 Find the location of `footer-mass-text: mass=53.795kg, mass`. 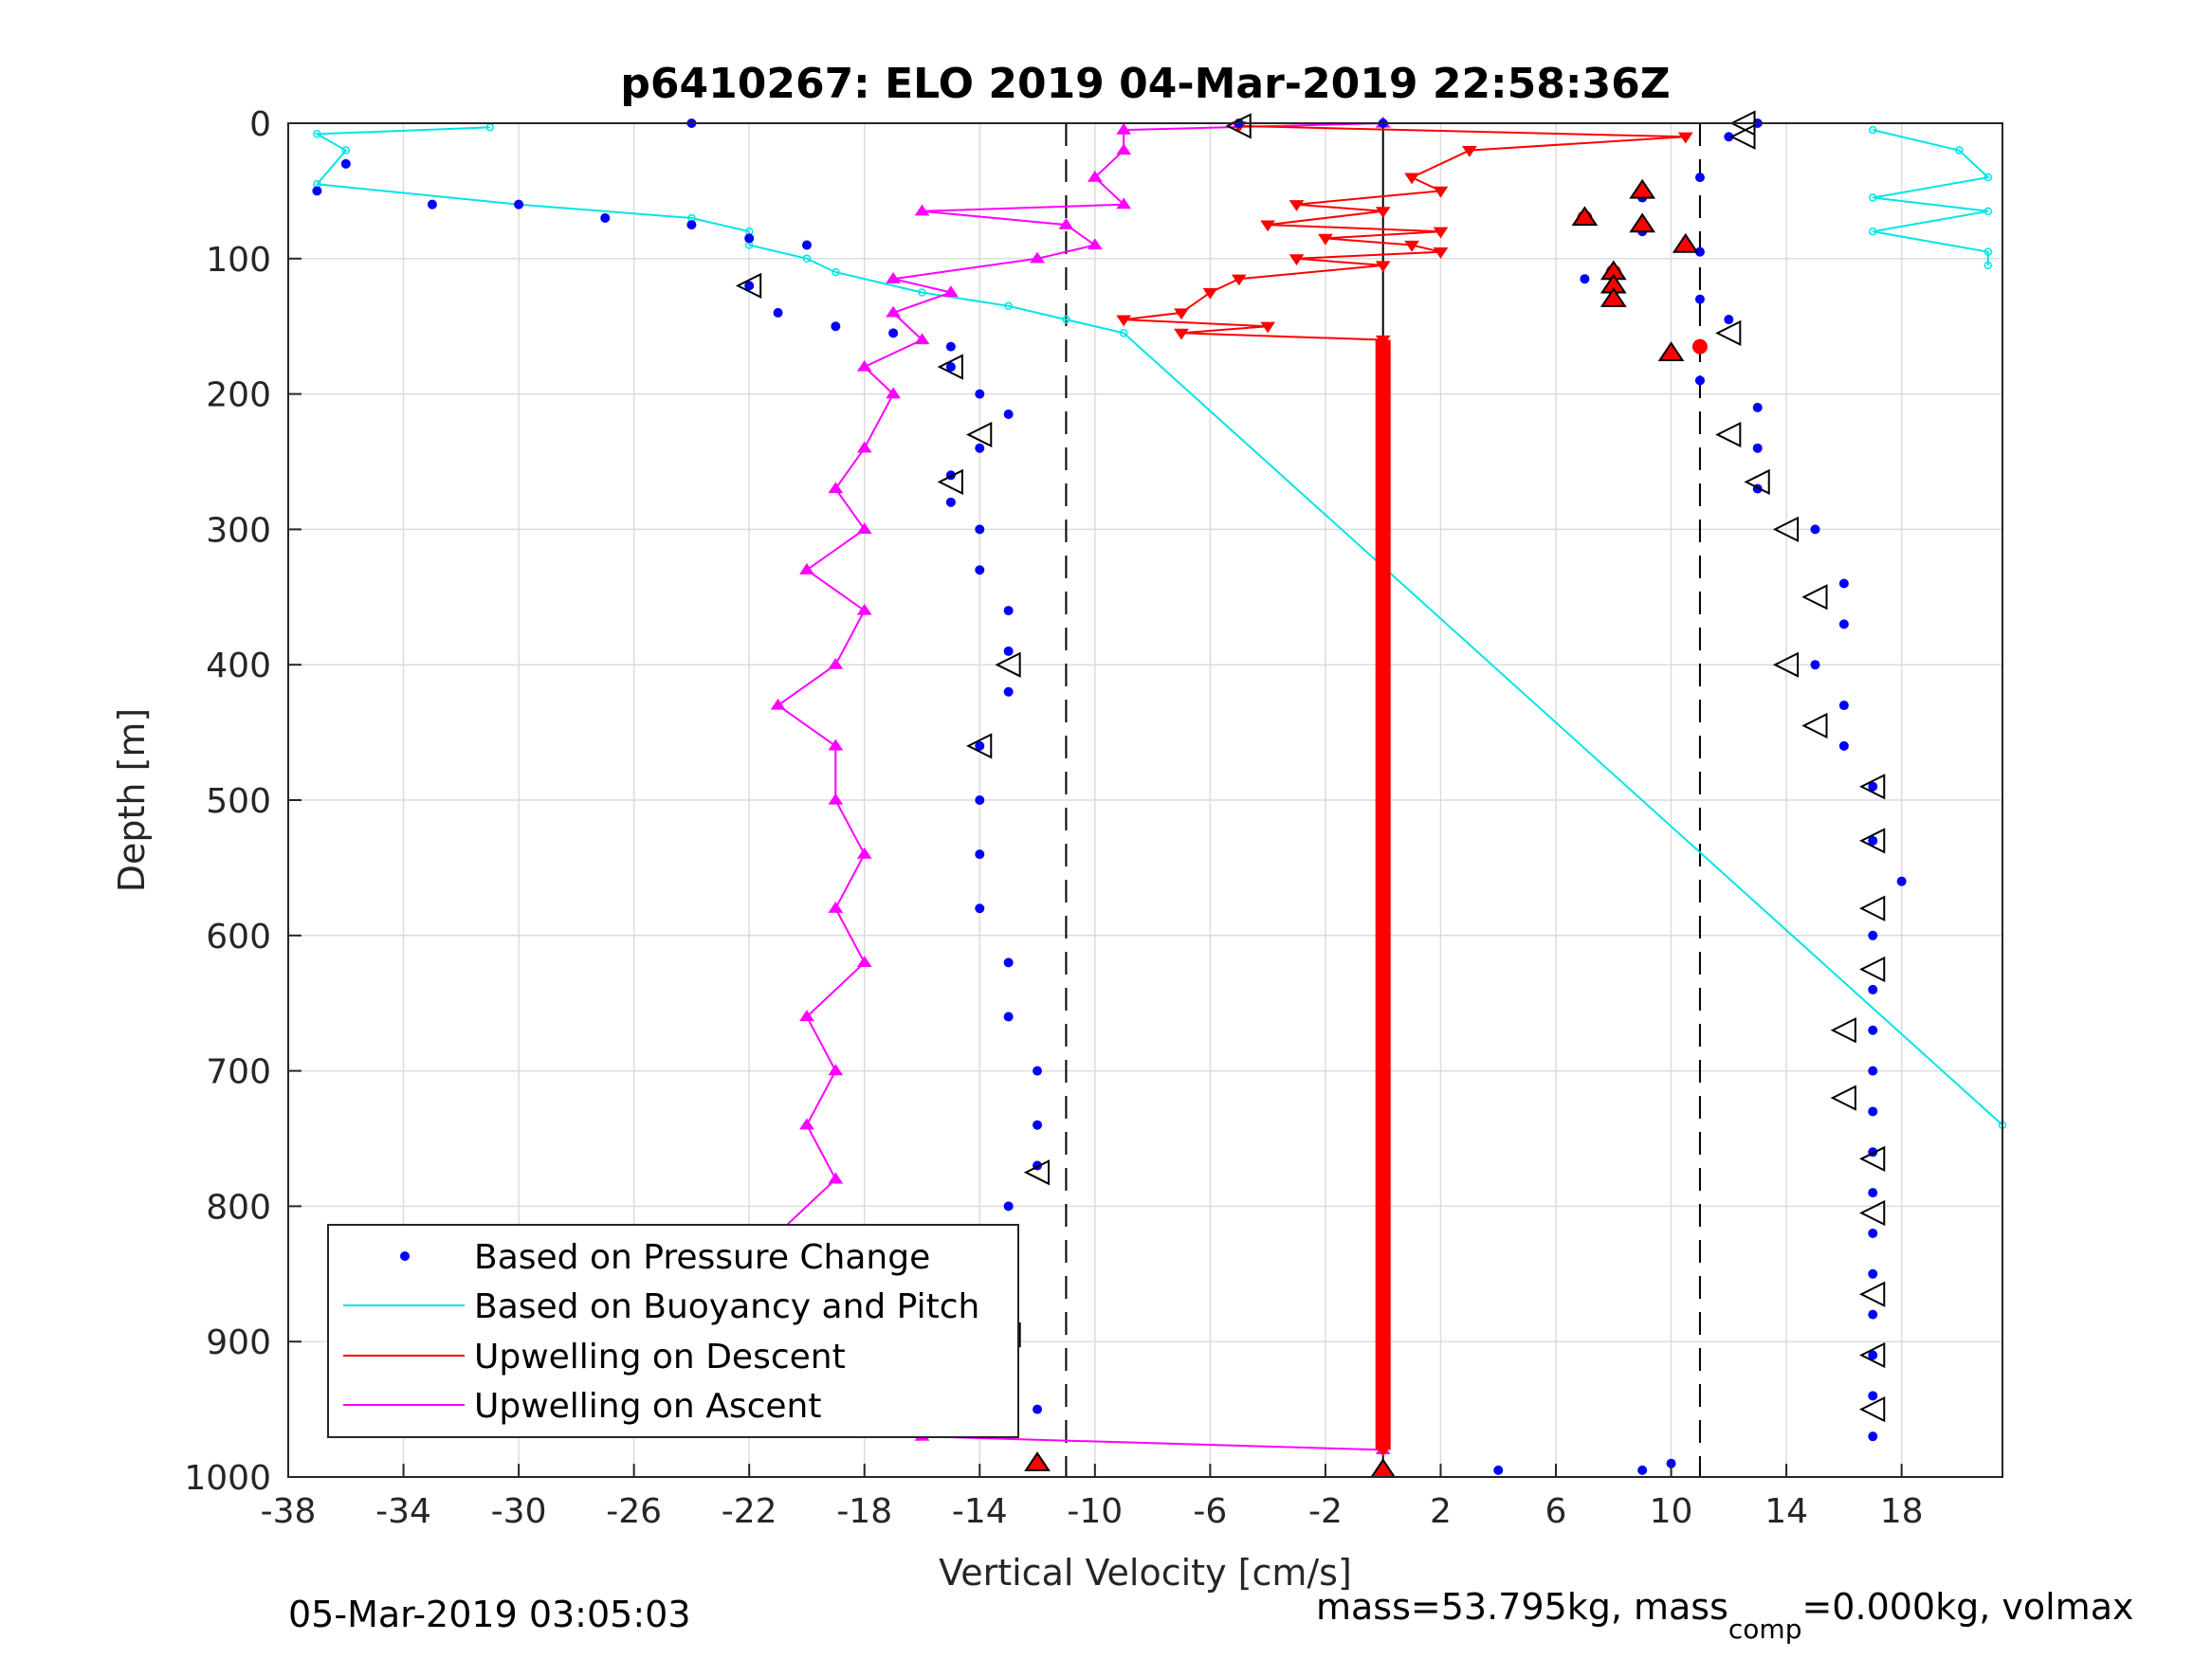

footer-mass-text: mass=53.795kg, mass is located at coordinates (1522, 1607).